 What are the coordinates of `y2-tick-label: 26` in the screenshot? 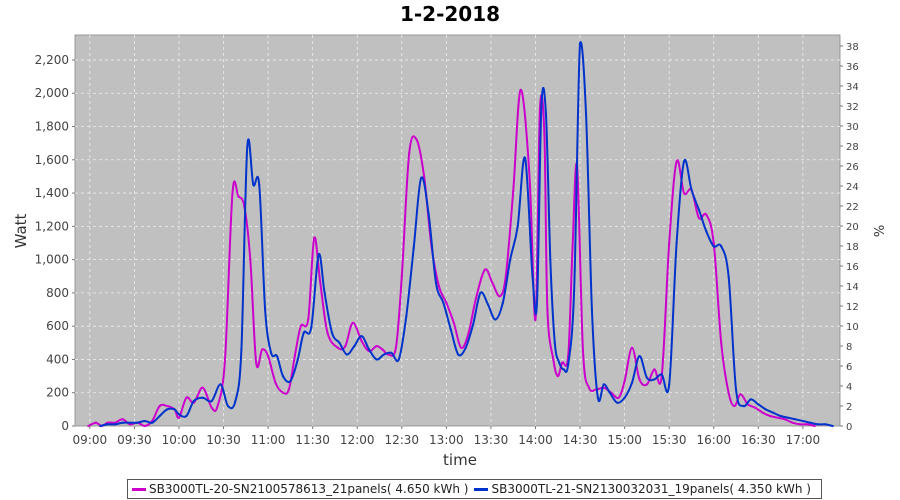 It's located at (852, 167).